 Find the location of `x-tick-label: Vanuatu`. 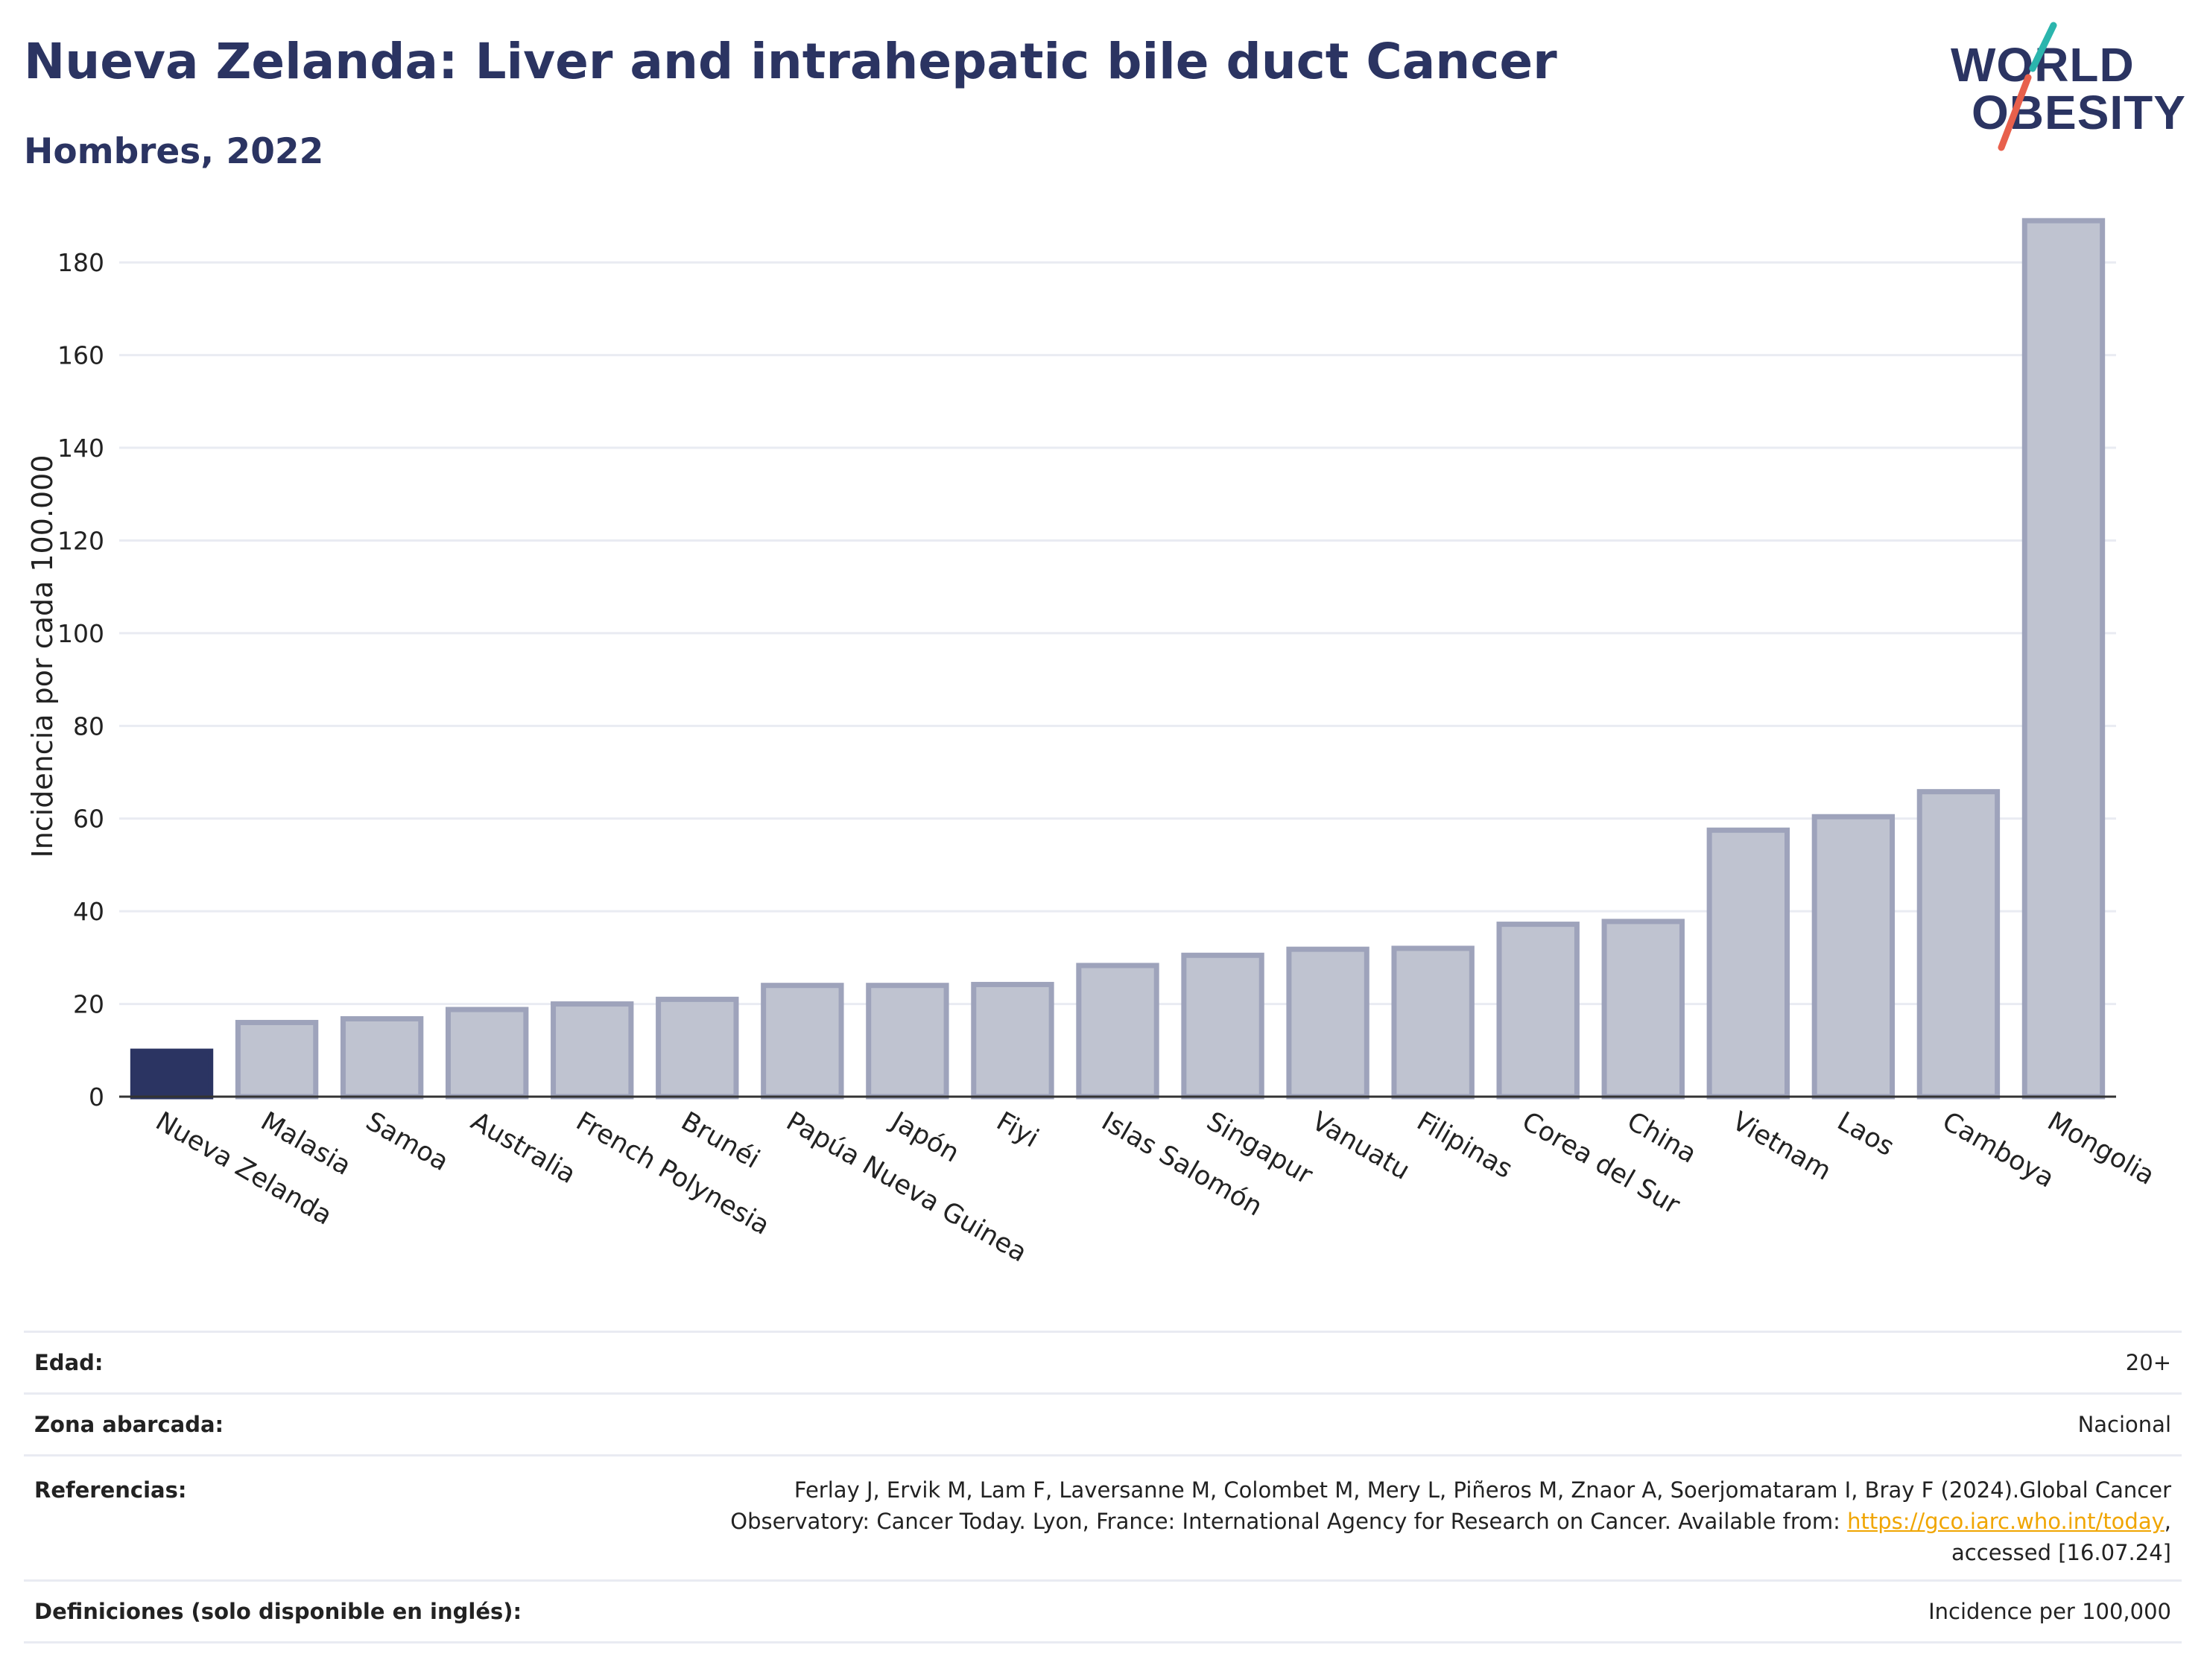

x-tick-label: Vanuatu is located at coordinates (1361, 1146).